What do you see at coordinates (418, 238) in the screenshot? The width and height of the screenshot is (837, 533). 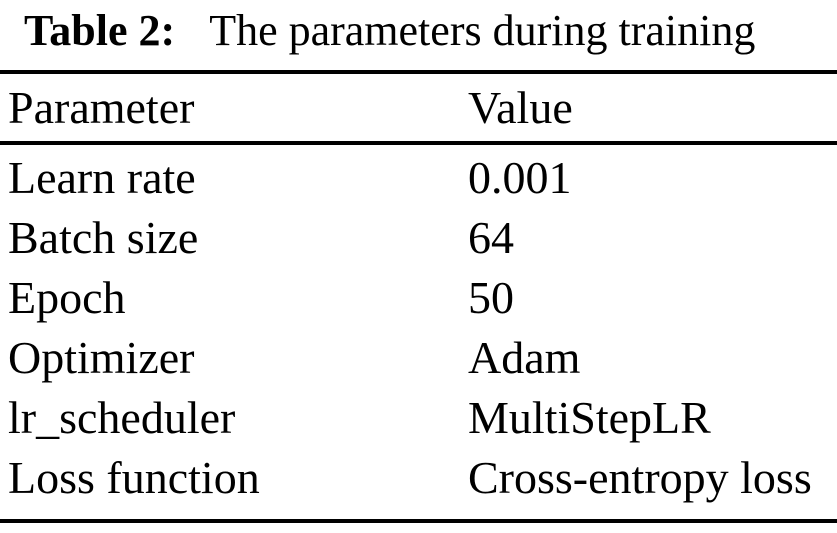 I see `table-row: Batch size 64` at bounding box center [418, 238].